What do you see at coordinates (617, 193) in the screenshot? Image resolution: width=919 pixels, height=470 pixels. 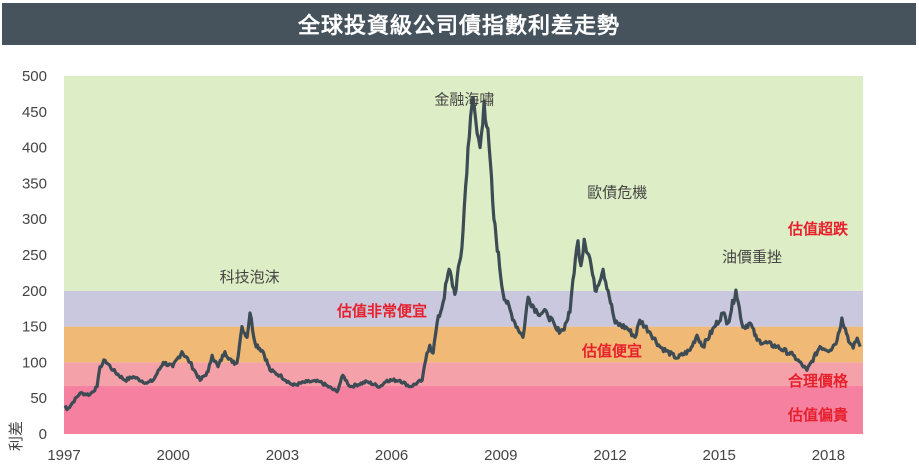 I see `event-annotation-2: 歐債危機` at bounding box center [617, 193].